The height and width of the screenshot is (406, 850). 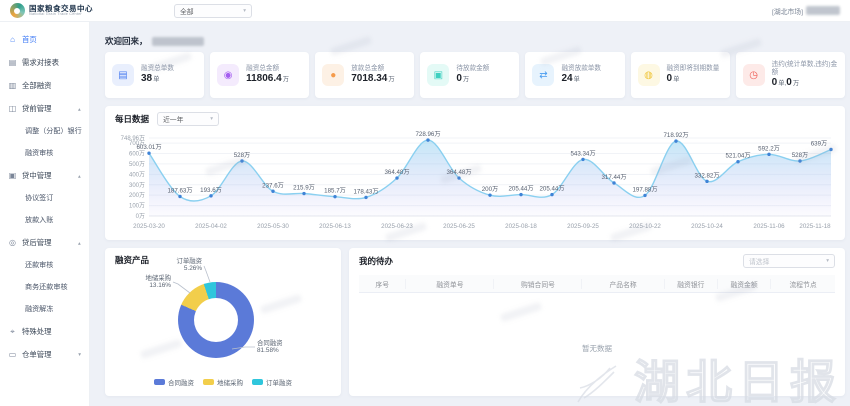 I want to click on stat-value: 38单, so click(x=150, y=79).